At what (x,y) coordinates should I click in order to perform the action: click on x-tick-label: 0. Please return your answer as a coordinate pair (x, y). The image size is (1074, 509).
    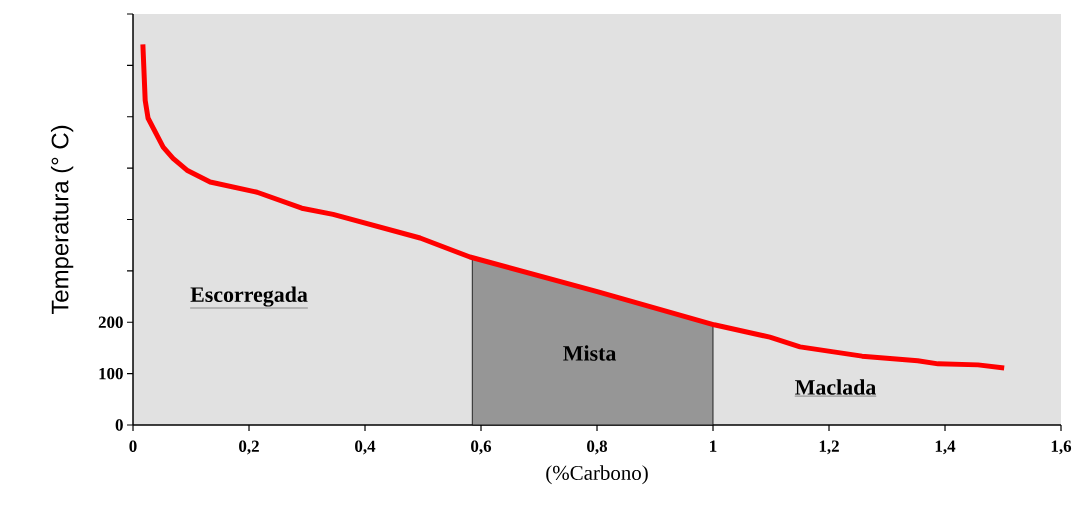
    Looking at the image, I should click on (133, 446).